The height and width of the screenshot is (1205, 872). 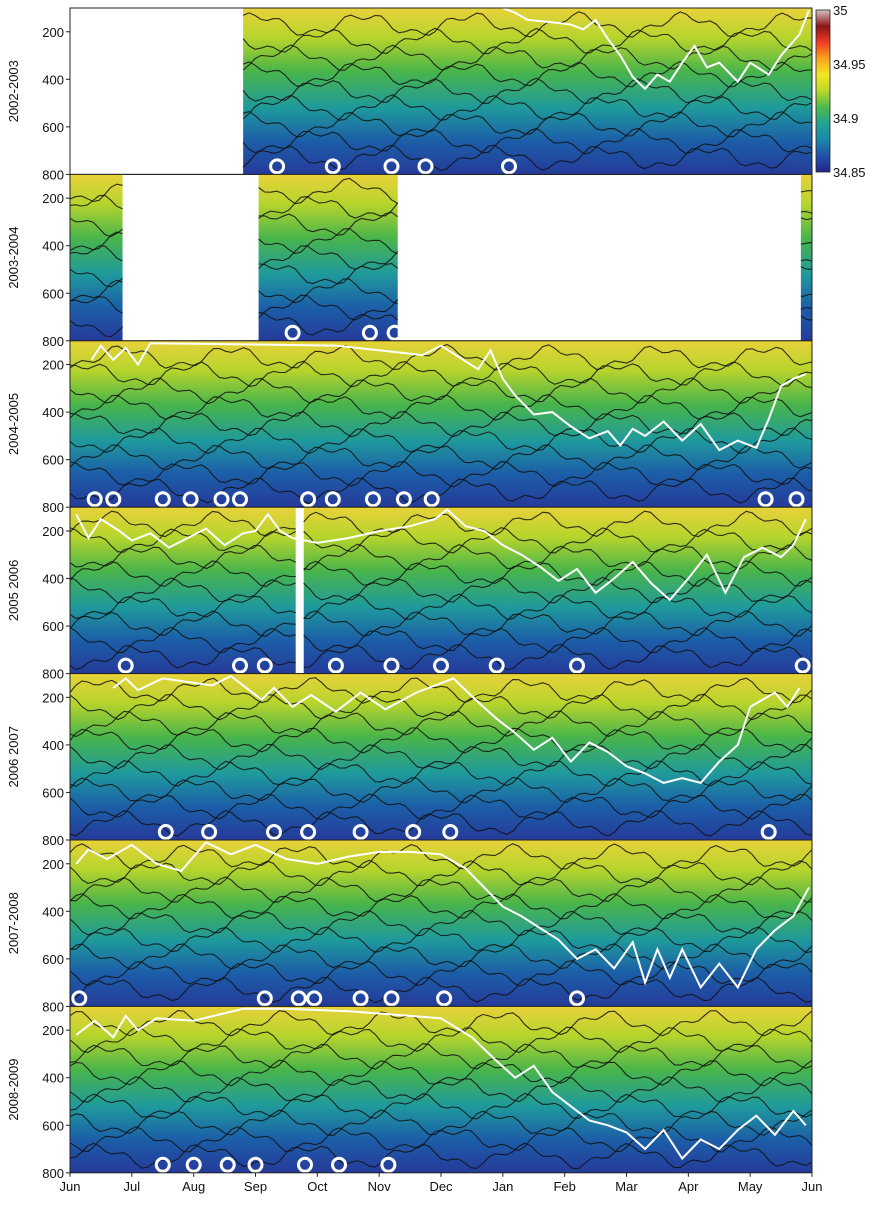 I want to click on x-tick-label: Jun, so click(x=812, y=1186).